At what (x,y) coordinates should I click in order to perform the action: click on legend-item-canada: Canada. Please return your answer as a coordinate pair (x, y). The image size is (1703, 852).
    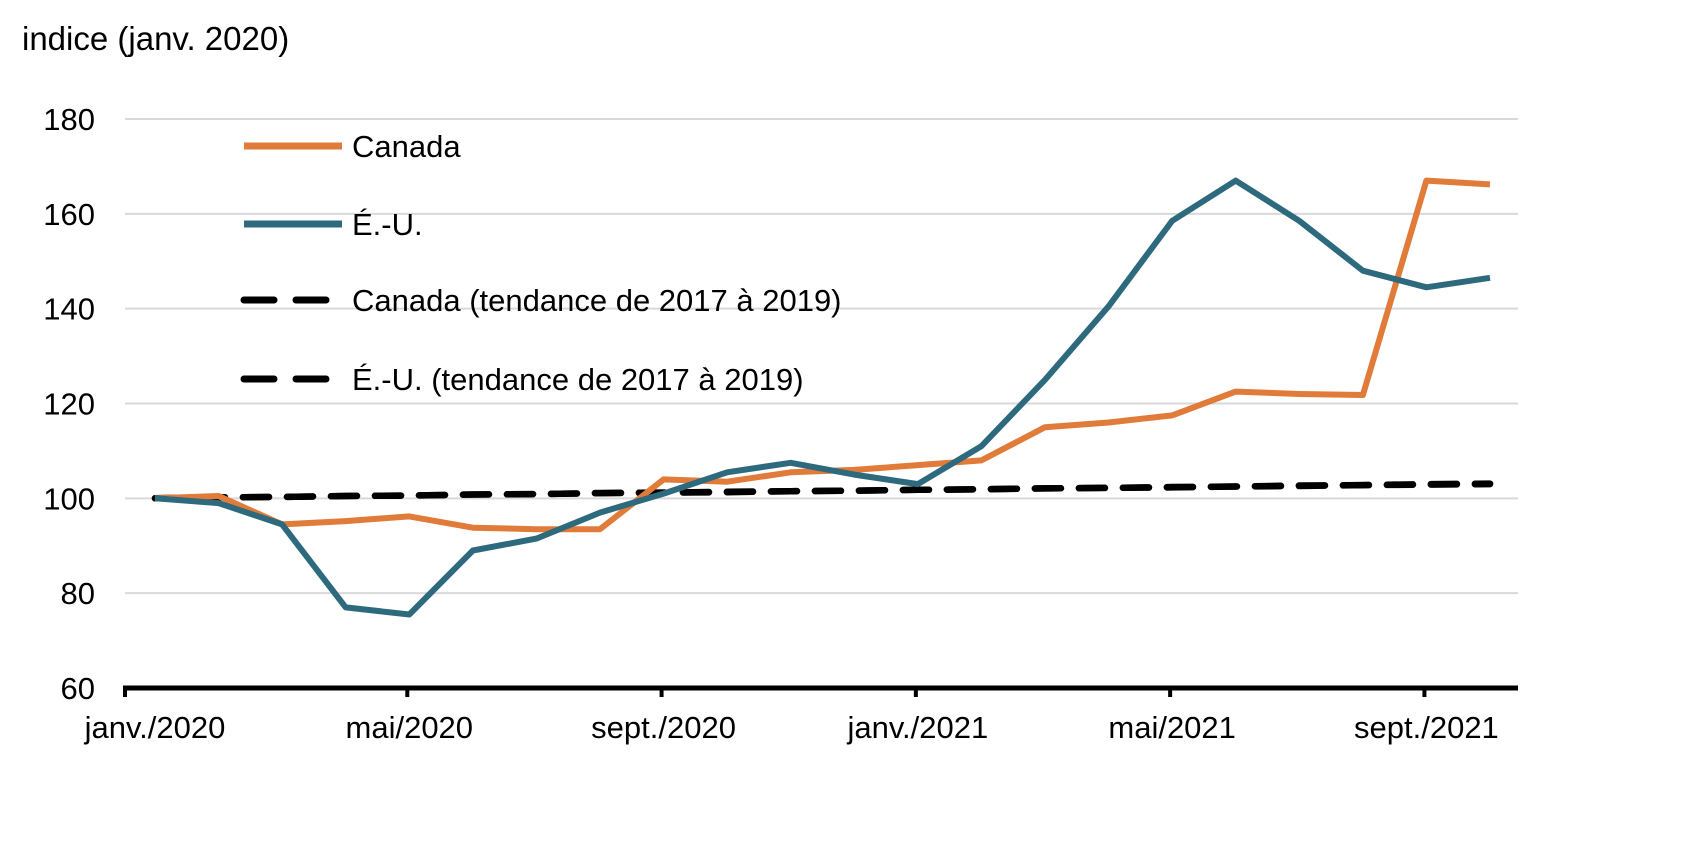
    Looking at the image, I should click on (352, 146).